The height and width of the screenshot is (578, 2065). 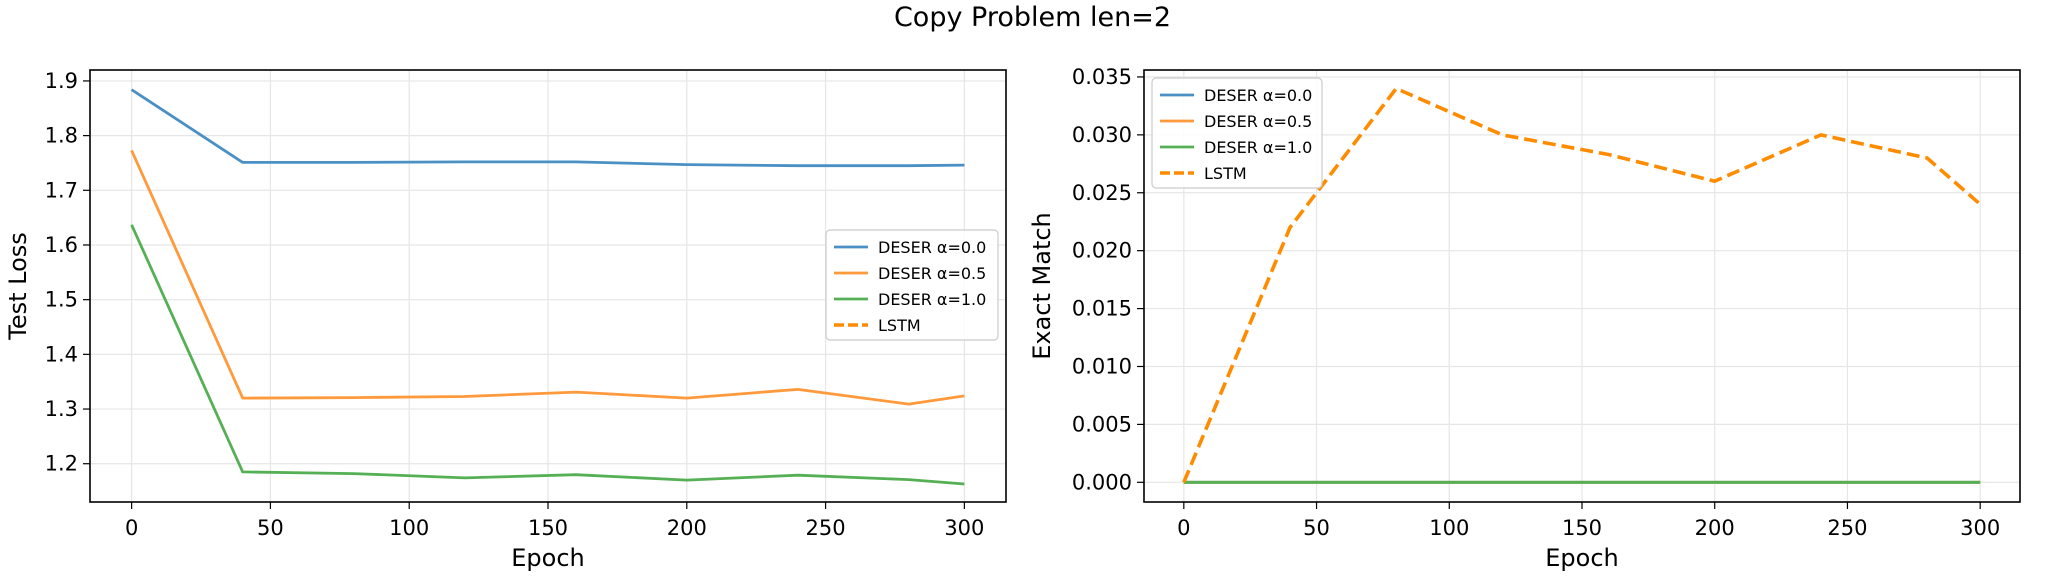 I want to click on y-axis-label: Exact Match, so click(x=1042, y=286).